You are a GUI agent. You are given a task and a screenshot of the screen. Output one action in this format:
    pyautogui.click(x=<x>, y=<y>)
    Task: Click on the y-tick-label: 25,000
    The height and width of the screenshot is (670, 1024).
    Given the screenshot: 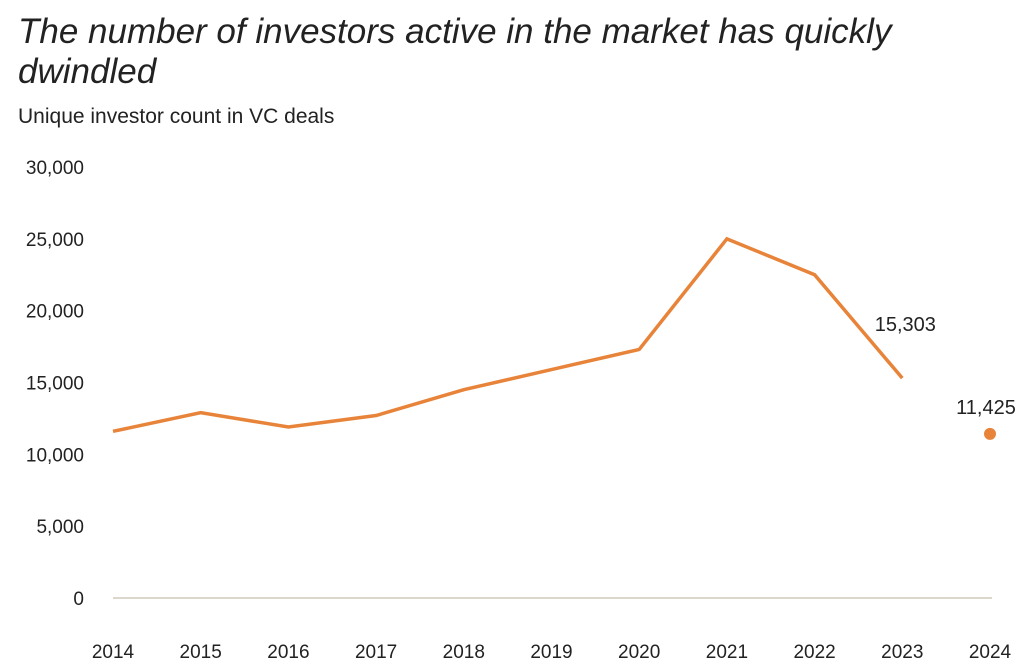 What is the action you would take?
    pyautogui.click(x=55, y=240)
    